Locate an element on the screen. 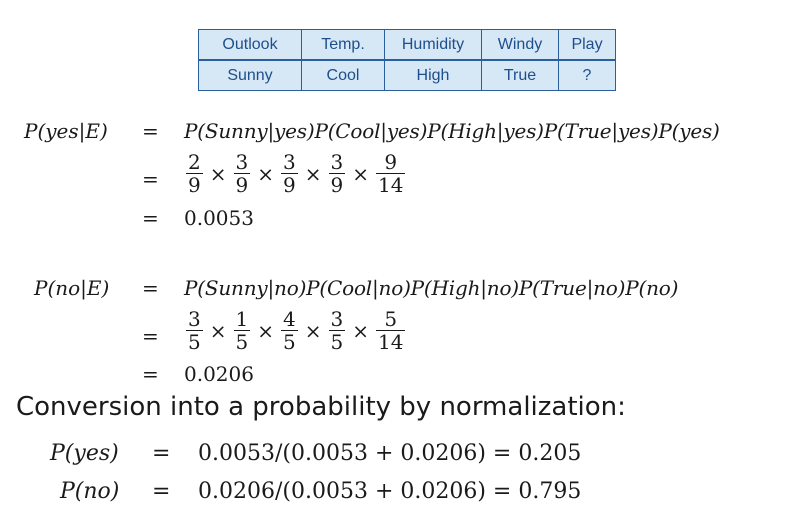 The height and width of the screenshot is (509, 798). table-header-row: Outlook Temp. Humidity Windy Play is located at coordinates (407, 45).